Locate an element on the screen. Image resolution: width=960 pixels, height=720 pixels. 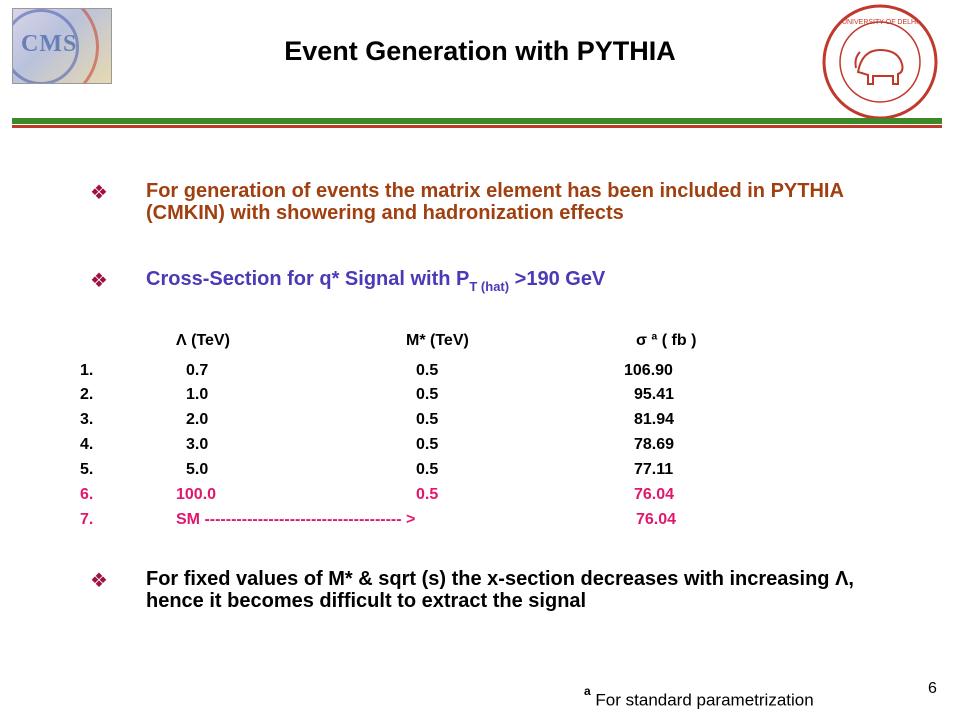
row-sigma: 76.04 is located at coordinates (654, 494).